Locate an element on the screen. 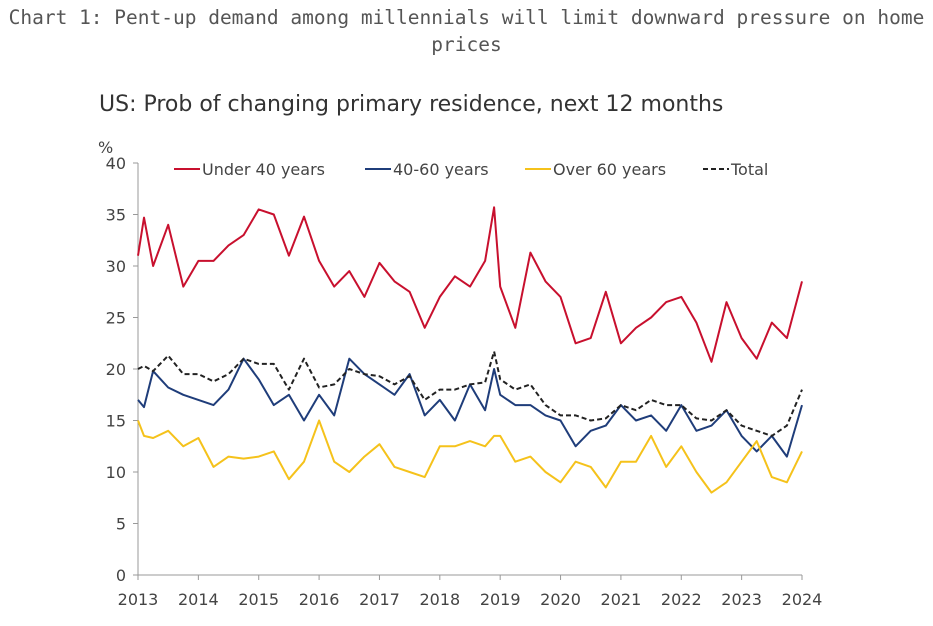  y-tick-label: 35 is located at coordinates (116, 215).